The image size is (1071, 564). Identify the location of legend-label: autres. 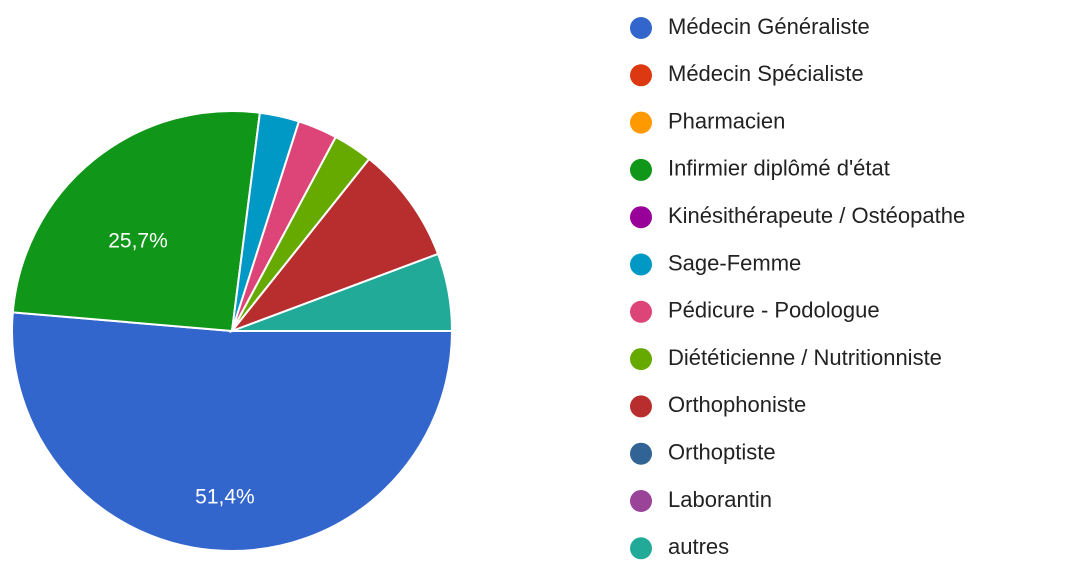
(698, 546).